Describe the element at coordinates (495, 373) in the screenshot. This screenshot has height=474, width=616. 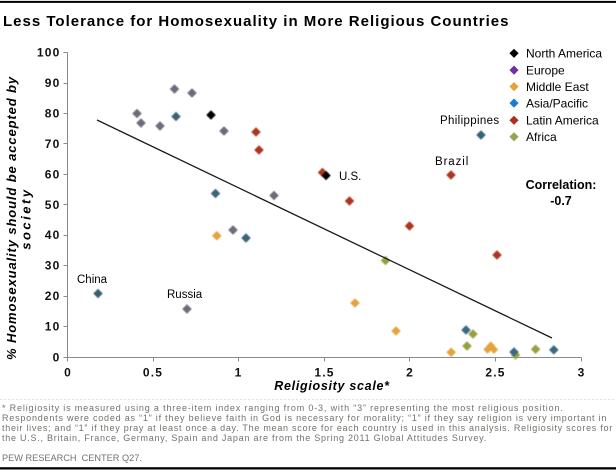
I see `svg-text: 2.5` at that location.